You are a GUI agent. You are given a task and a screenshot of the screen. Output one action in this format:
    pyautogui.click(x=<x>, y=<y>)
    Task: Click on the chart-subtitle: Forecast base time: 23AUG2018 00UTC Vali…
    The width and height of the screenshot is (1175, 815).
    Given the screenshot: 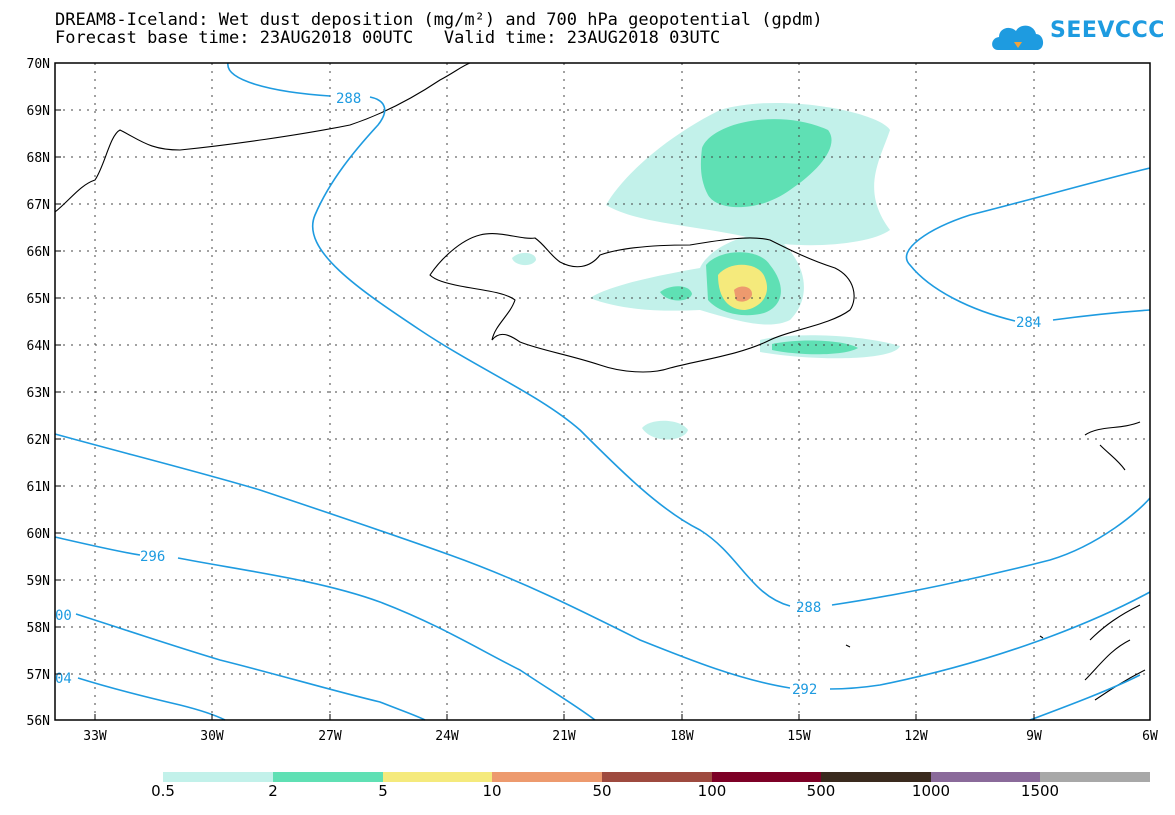 What is the action you would take?
    pyautogui.click(x=388, y=38)
    